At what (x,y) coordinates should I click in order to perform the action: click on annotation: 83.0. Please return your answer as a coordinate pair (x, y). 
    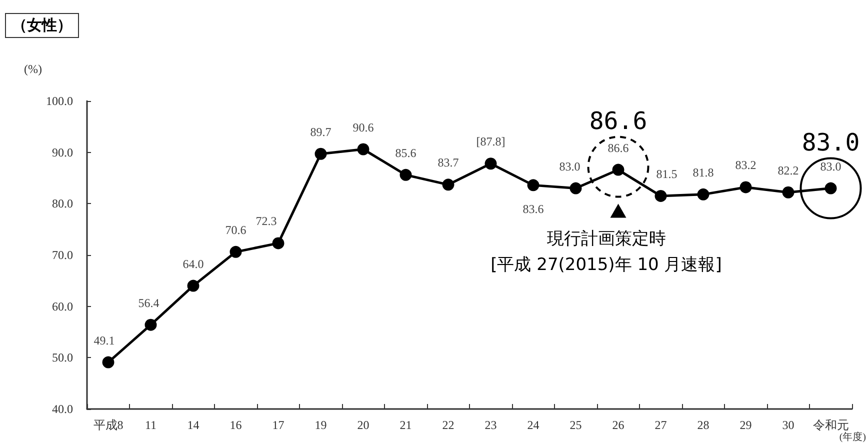
    Looking at the image, I should click on (831, 142).